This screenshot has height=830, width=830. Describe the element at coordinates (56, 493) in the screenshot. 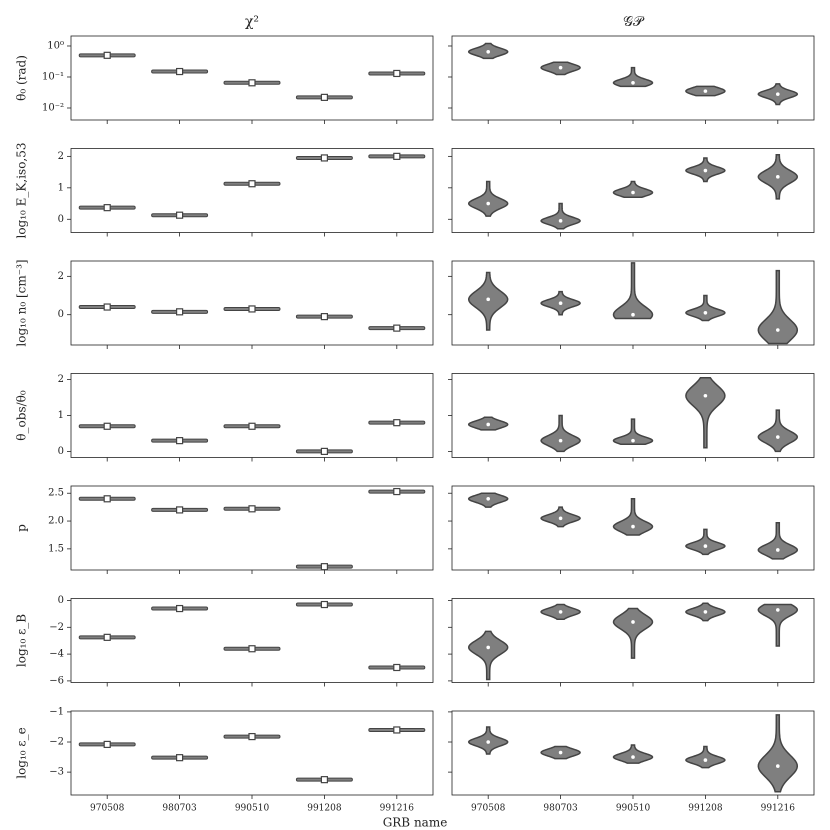

I see `y-tick-label: 2.5` at that location.